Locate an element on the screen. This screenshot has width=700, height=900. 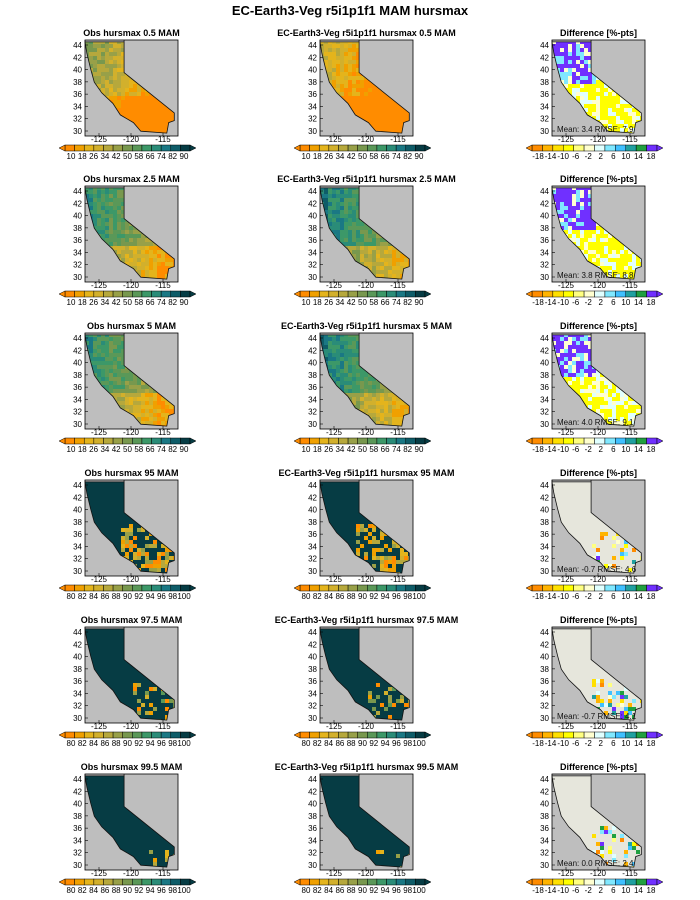
y-tick-label: 36 is located at coordinates (77, 94).